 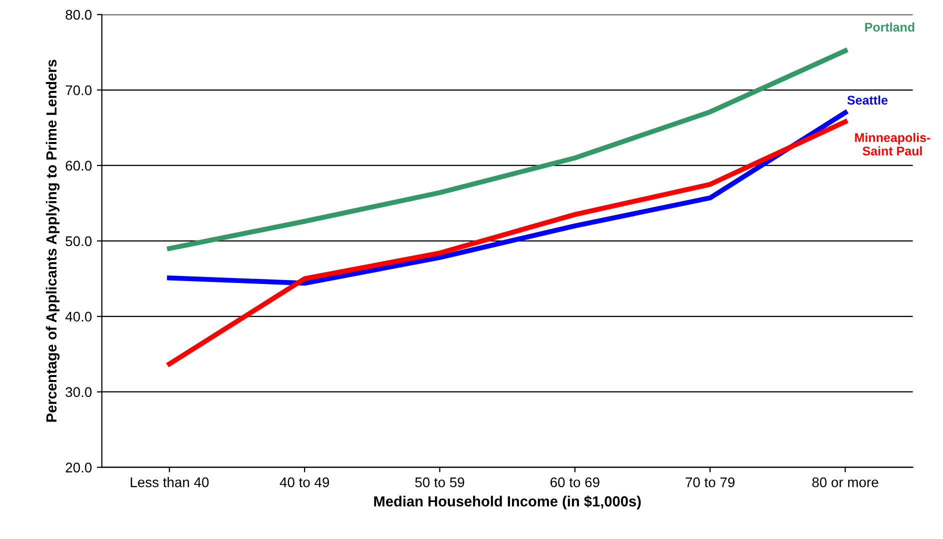 I want to click on y-tick-label: 60.0, so click(x=79, y=165).